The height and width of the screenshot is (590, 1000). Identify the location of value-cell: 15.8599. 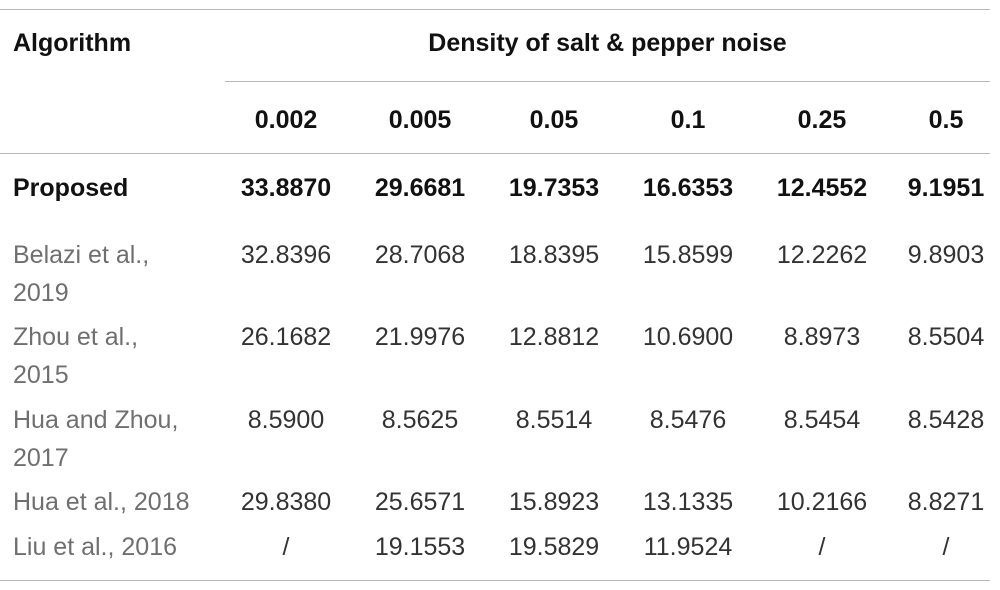
(688, 255).